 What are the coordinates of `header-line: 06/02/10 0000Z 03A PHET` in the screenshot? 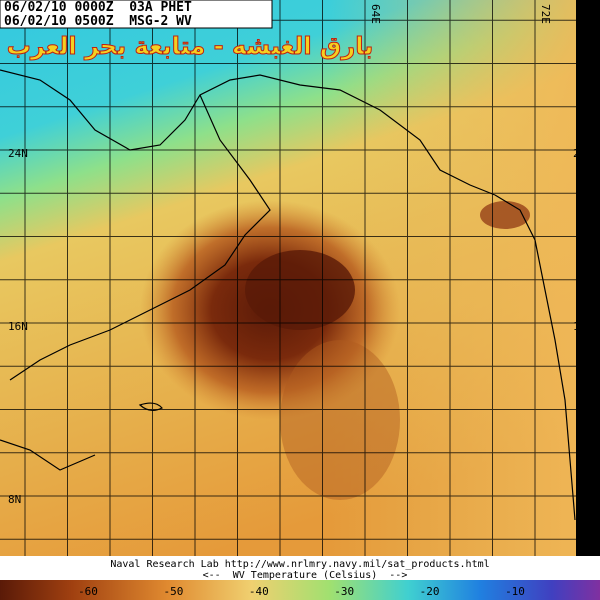 It's located at (98, 7).